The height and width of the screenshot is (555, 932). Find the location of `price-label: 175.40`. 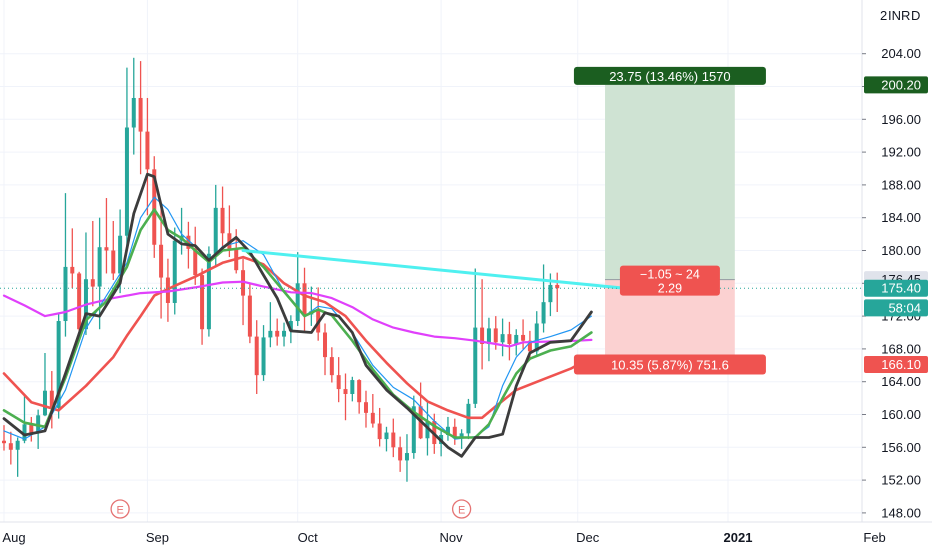

price-label: 175.40 is located at coordinates (901, 288).